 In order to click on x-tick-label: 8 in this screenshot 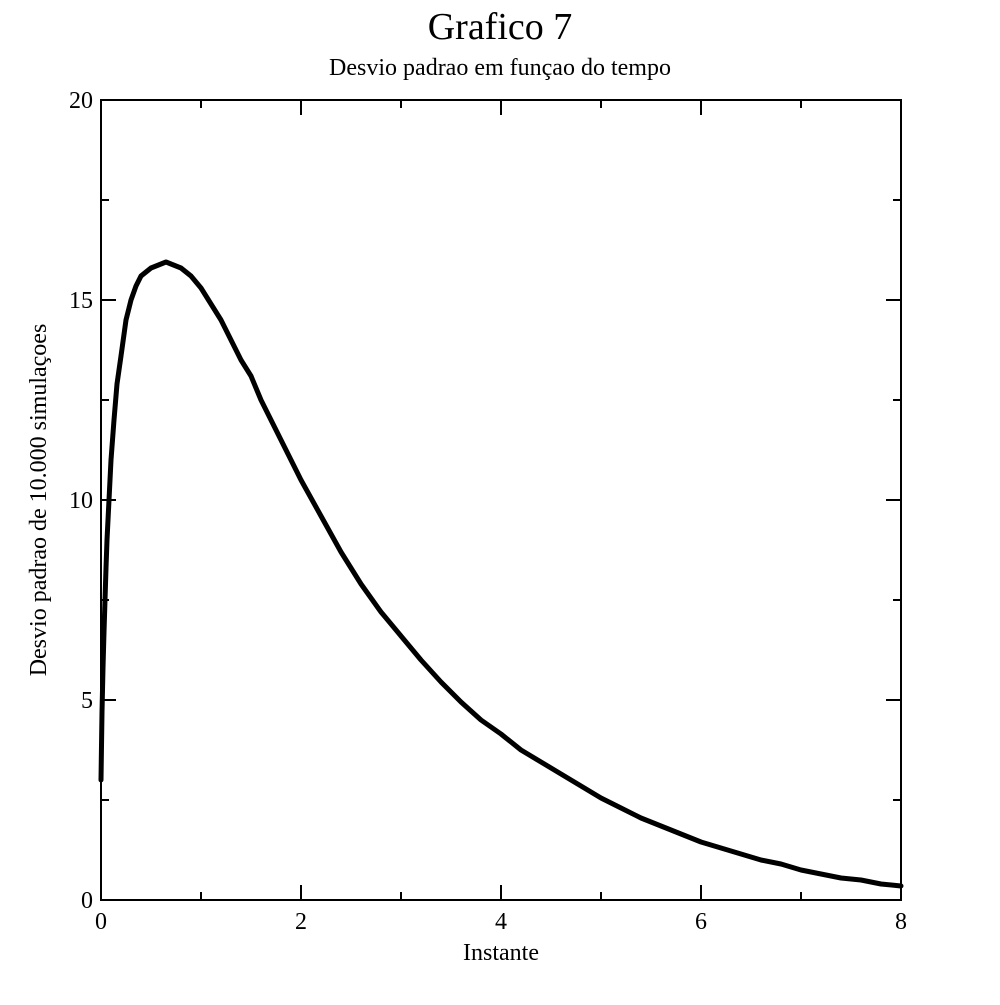, I will do `click(901, 922)`.